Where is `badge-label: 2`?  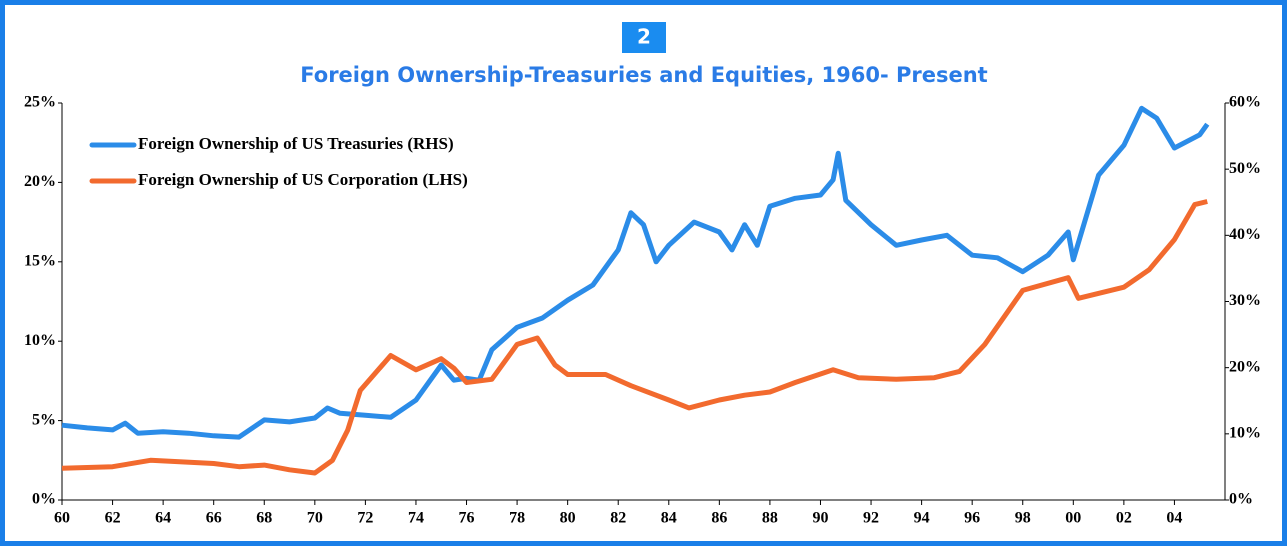
badge-label: 2 is located at coordinates (644, 37).